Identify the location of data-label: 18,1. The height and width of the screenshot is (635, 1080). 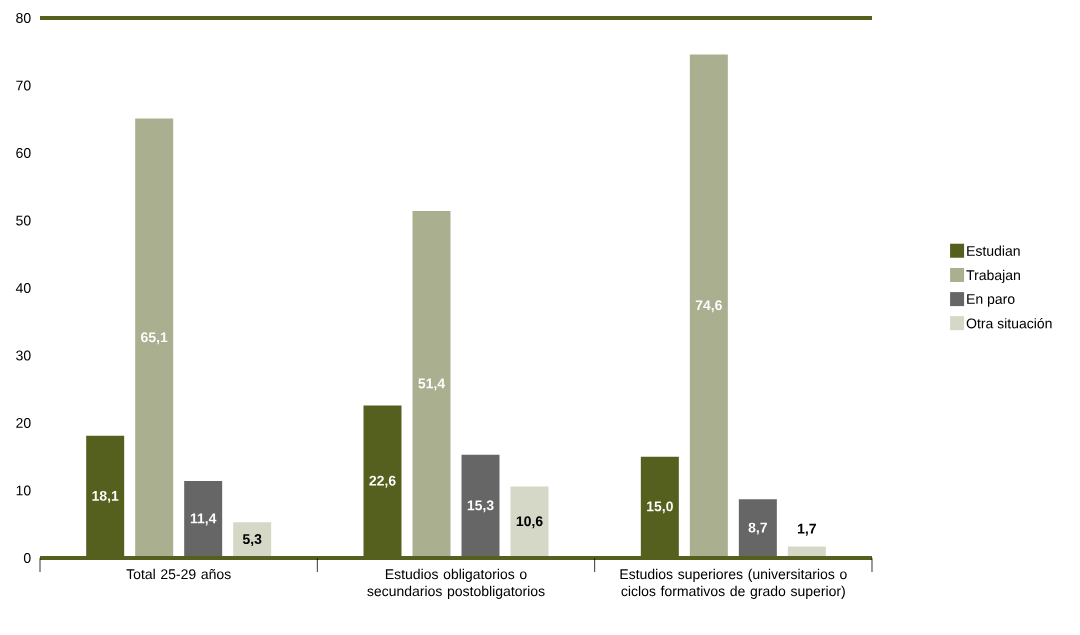
(105, 496).